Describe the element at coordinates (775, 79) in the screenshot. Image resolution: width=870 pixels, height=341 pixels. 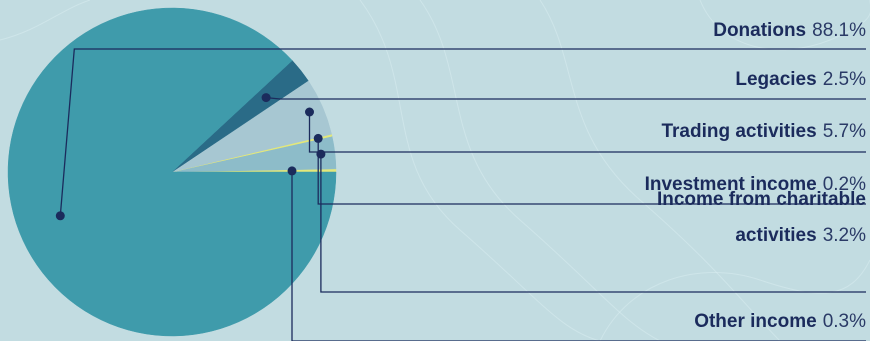
I see `slice-name: Legacies` at that location.